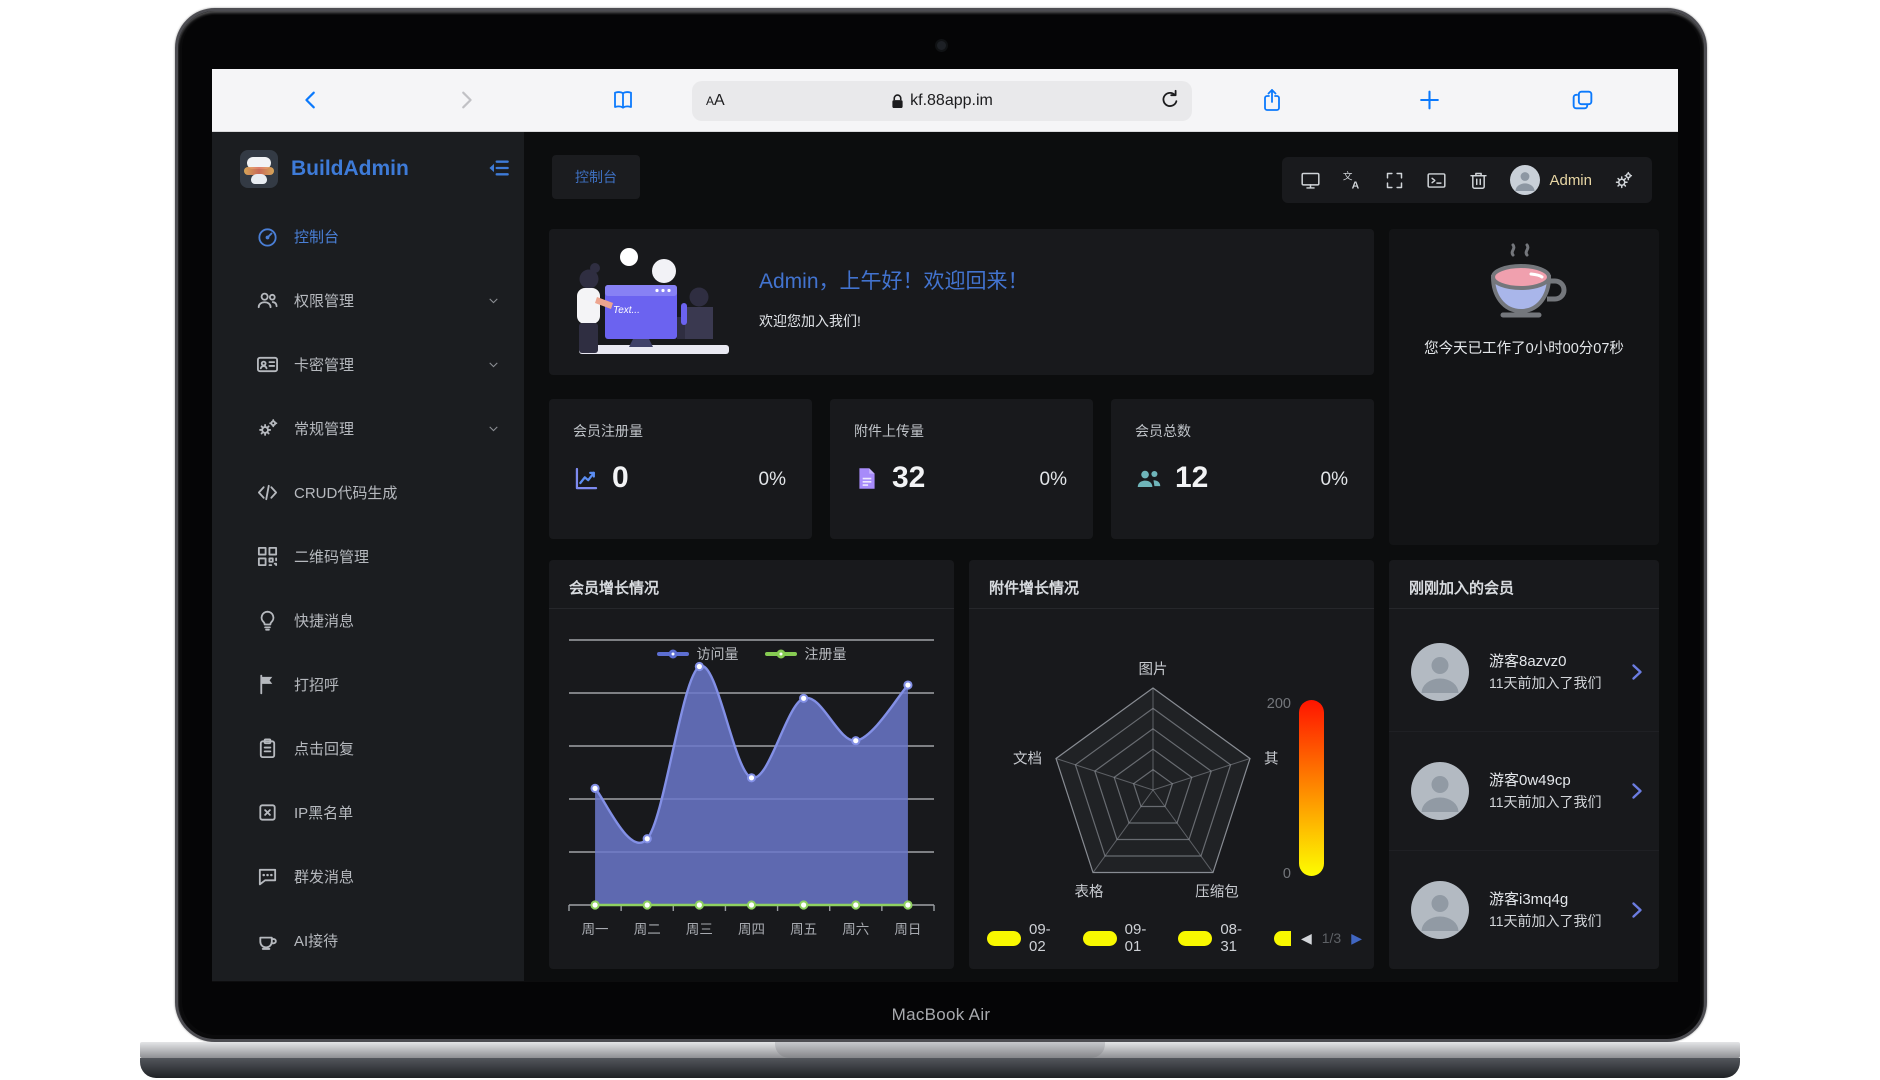 This screenshot has width=1880, height=1080. I want to click on buildadmin-logo, so click(259, 169).